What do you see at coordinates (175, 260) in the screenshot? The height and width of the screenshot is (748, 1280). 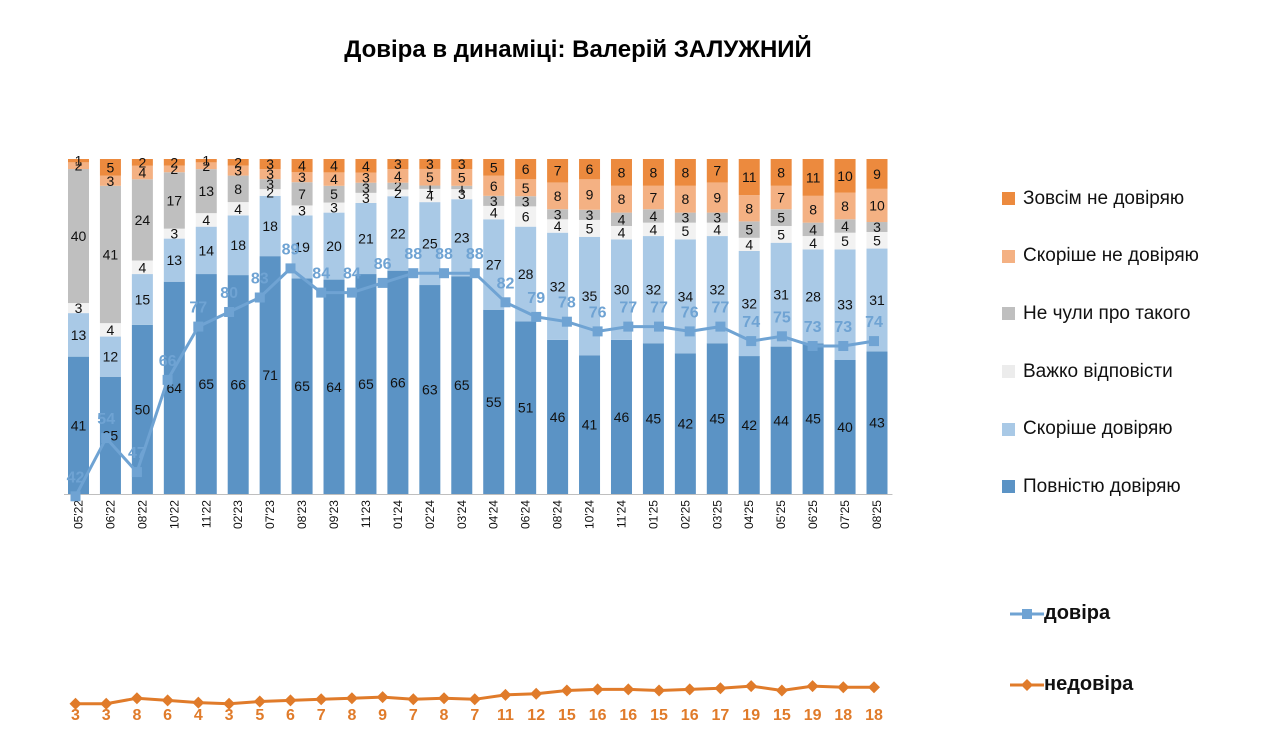 I see `bar-value-label: 13` at bounding box center [175, 260].